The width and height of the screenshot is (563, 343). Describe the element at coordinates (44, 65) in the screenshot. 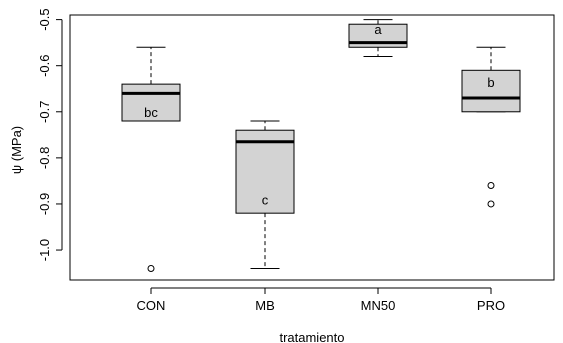

I see `y-tick-label: -0.6` at that location.